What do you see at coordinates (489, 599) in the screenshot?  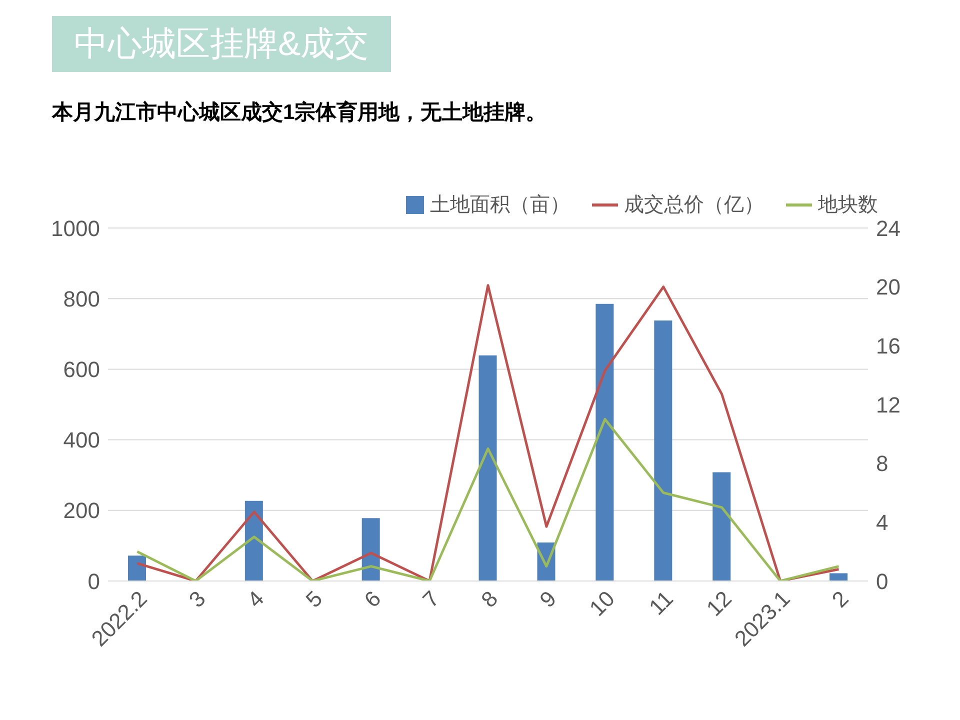 I see `x-tick-label: 8` at bounding box center [489, 599].